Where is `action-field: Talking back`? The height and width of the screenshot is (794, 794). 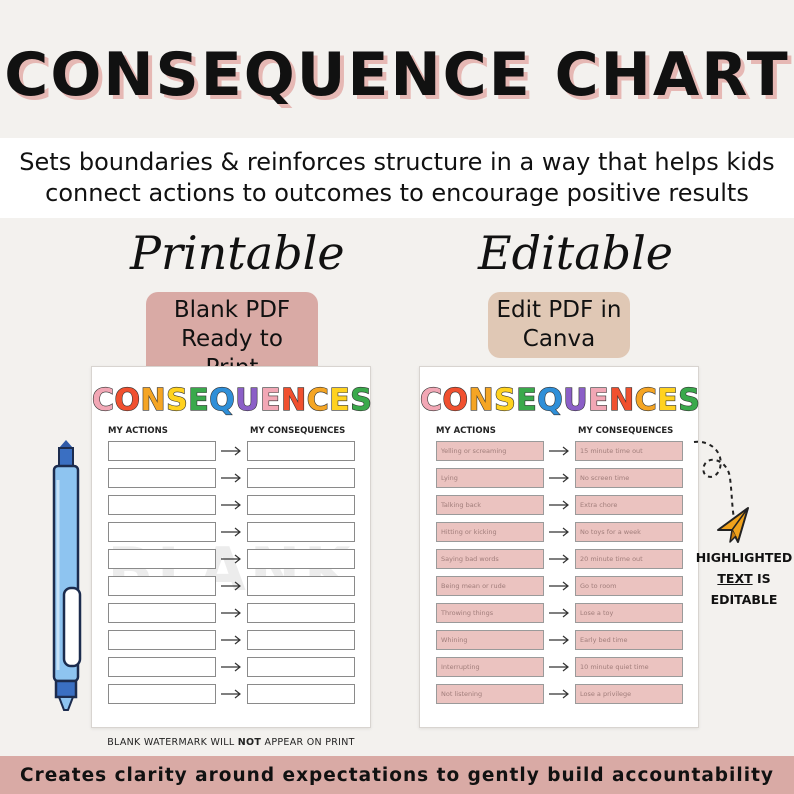
action-field: Talking back is located at coordinates (490, 505).